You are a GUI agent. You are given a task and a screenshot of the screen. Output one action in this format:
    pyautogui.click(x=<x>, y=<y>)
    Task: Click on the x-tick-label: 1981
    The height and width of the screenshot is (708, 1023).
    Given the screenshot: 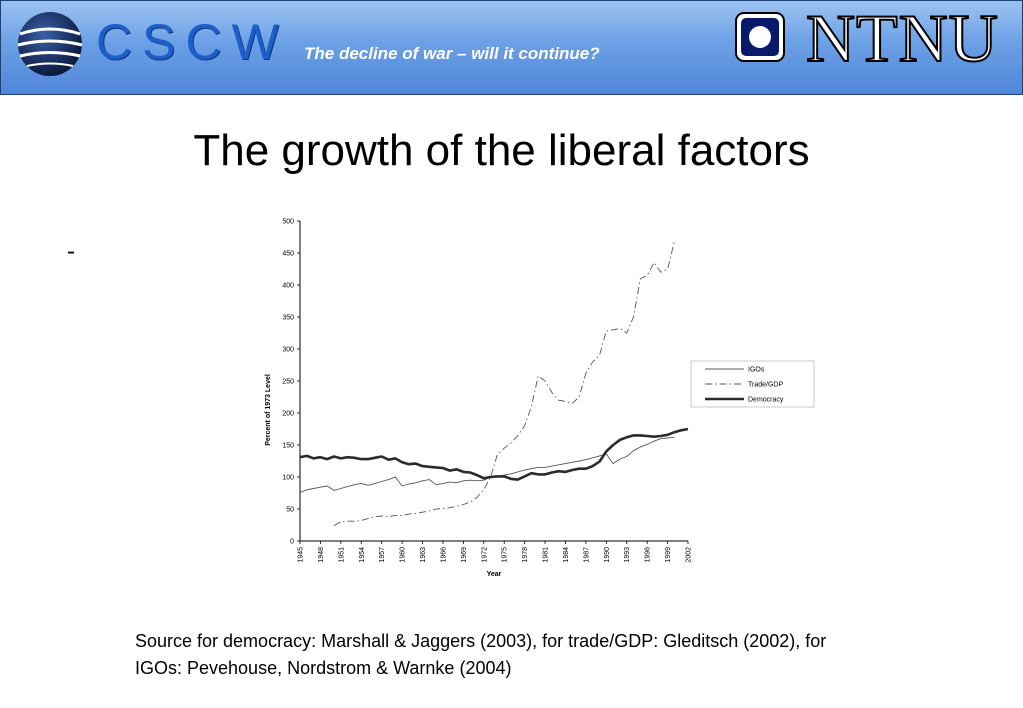 What is the action you would take?
    pyautogui.click(x=546, y=555)
    